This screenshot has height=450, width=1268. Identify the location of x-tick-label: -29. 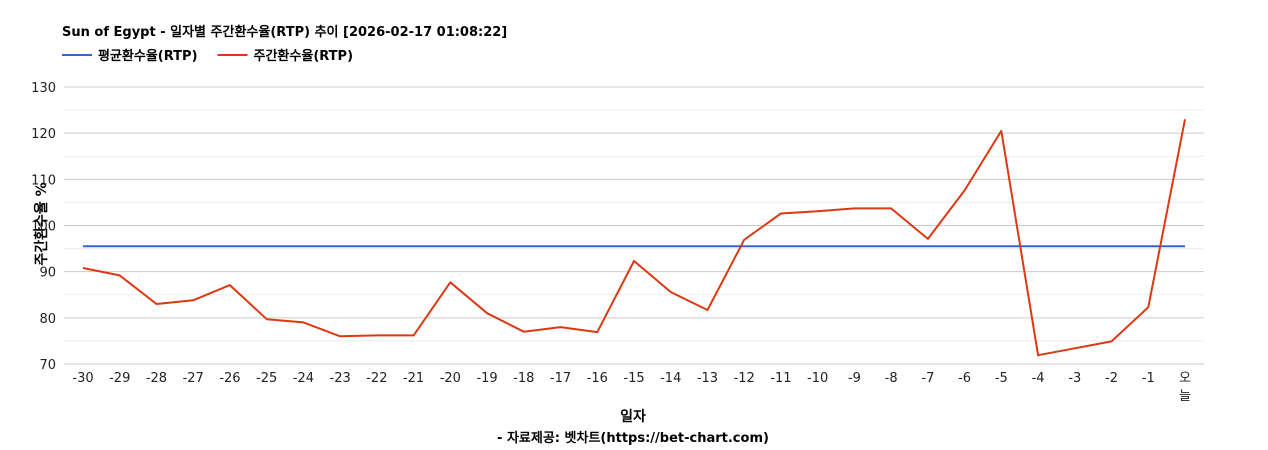
(119, 378).